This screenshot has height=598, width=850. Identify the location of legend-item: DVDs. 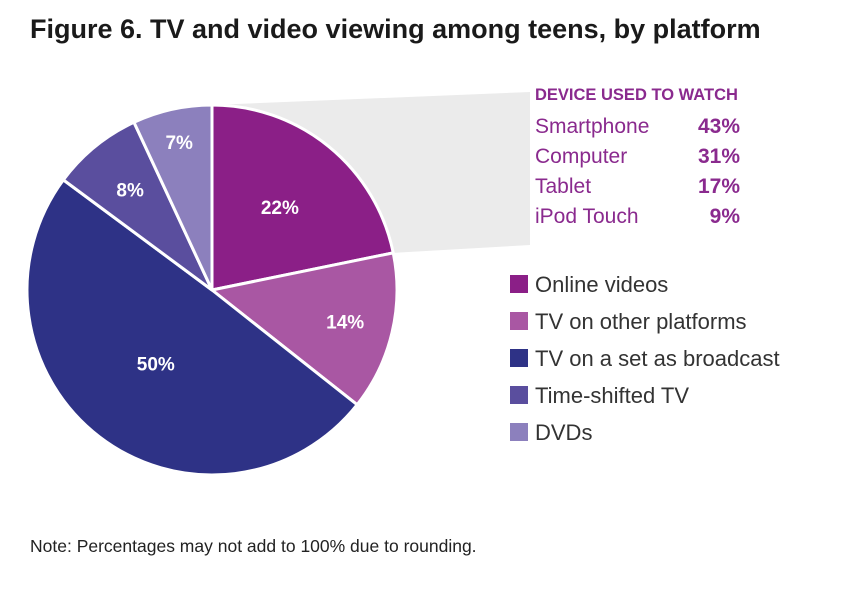
(551, 432).